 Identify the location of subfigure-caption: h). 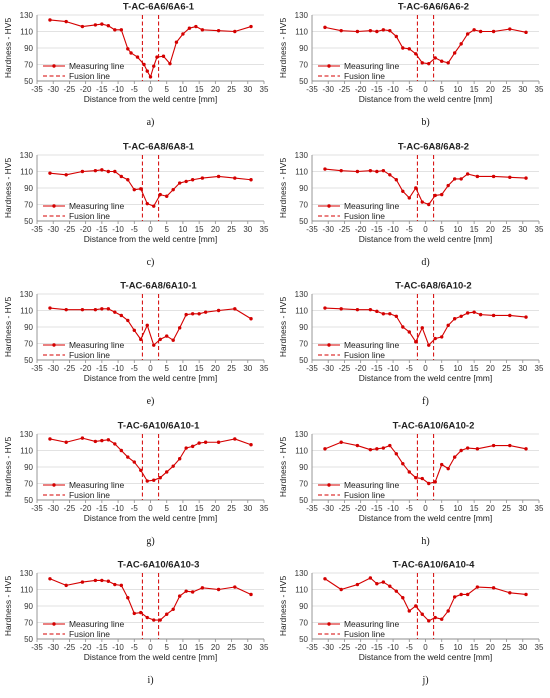
(425, 541).